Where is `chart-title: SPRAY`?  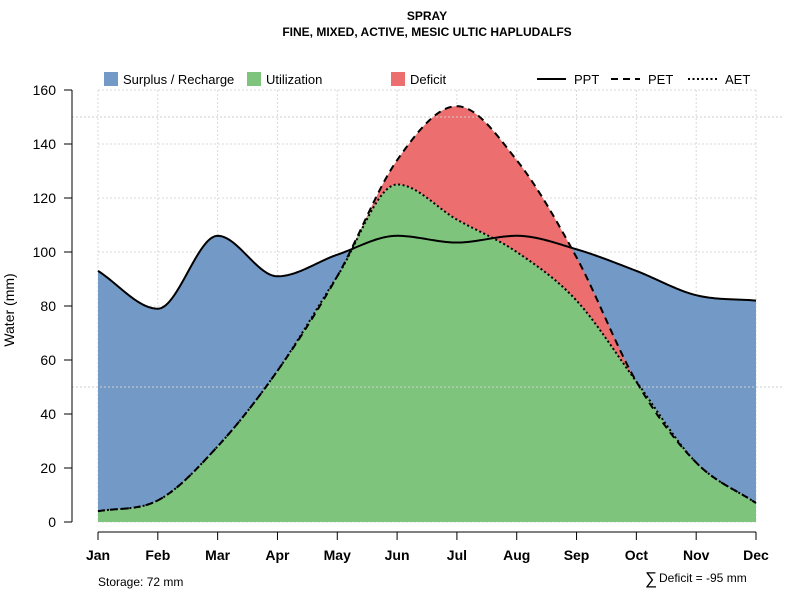
chart-title: SPRAY is located at coordinates (427, 16).